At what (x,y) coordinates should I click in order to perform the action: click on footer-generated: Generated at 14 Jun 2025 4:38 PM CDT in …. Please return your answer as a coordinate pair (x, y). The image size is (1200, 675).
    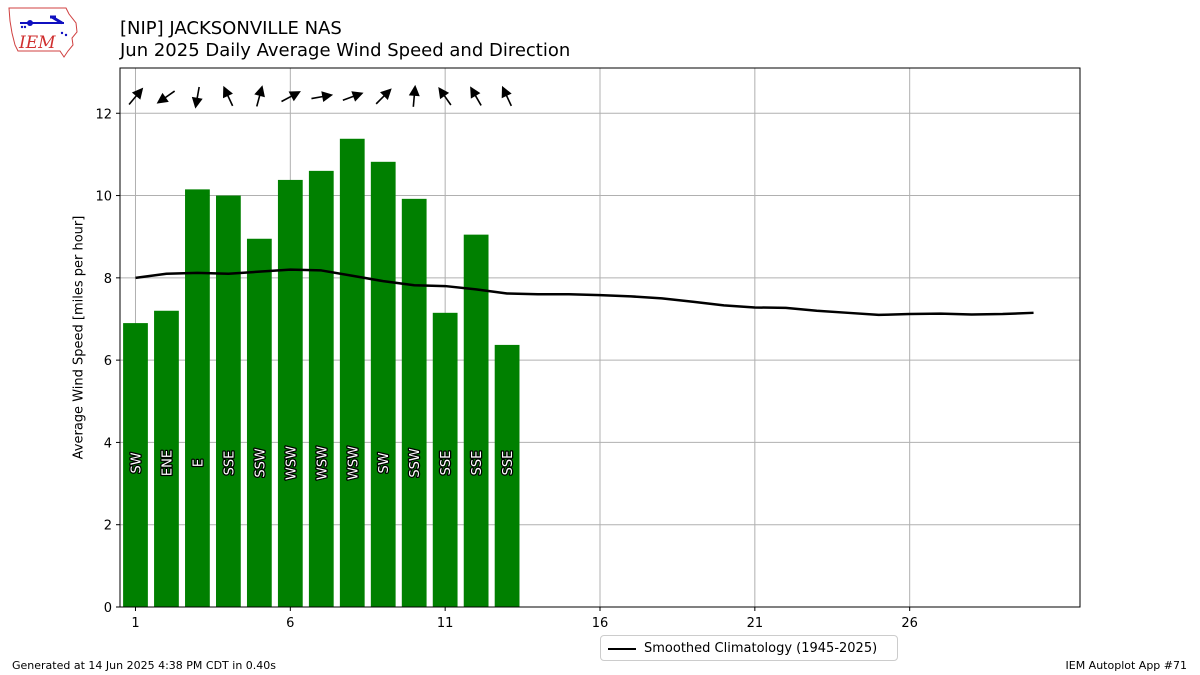
    Looking at the image, I should click on (144, 665).